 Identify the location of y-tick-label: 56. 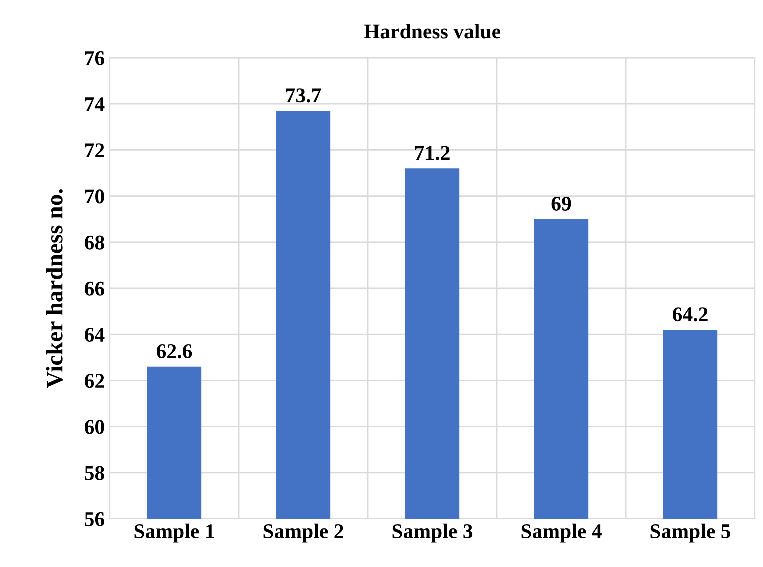
(95, 519).